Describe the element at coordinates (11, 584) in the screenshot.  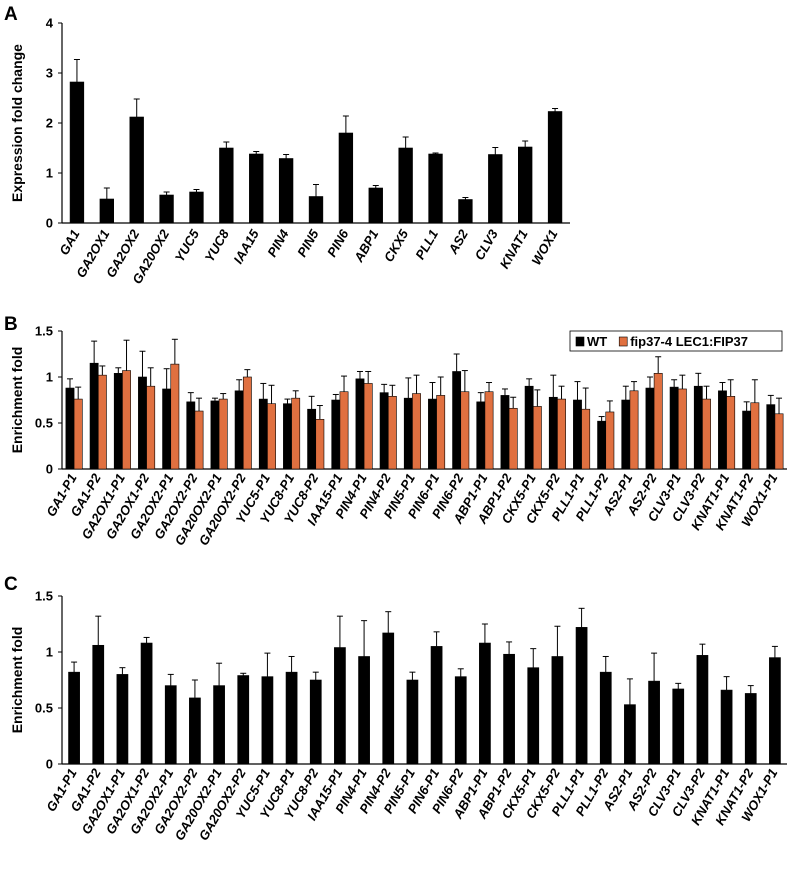
I see `panel-c-label: C` at that location.